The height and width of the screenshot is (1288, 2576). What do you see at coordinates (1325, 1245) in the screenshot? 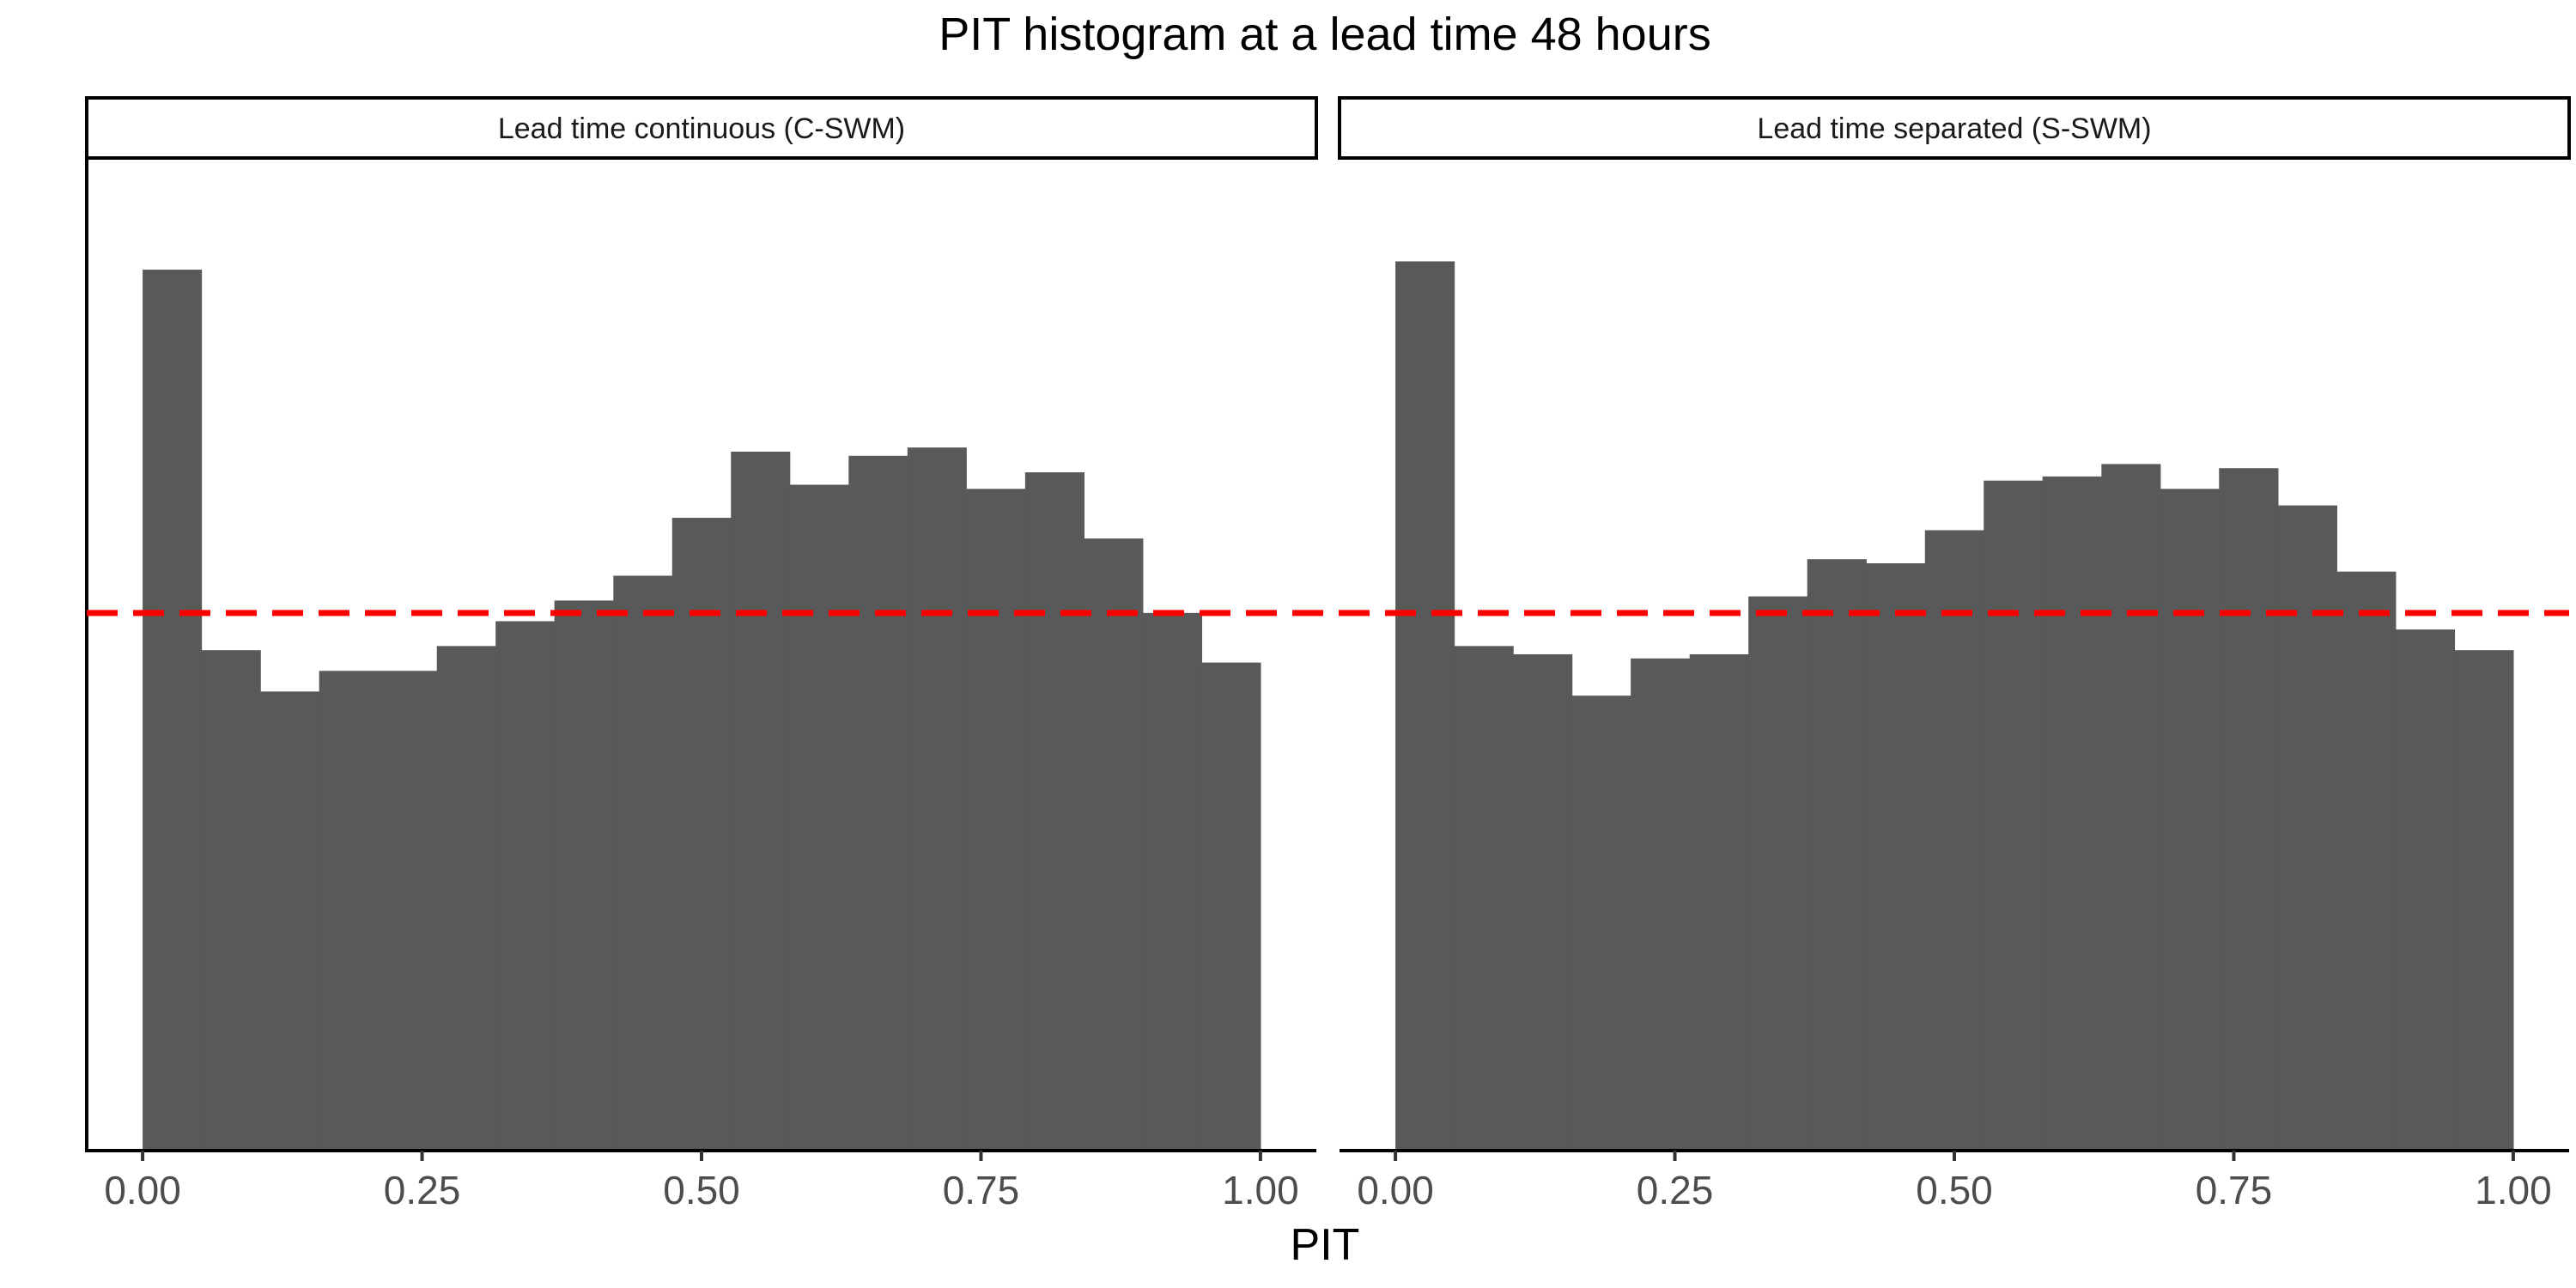
I see `x-axis-label: PIT` at bounding box center [1325, 1245].